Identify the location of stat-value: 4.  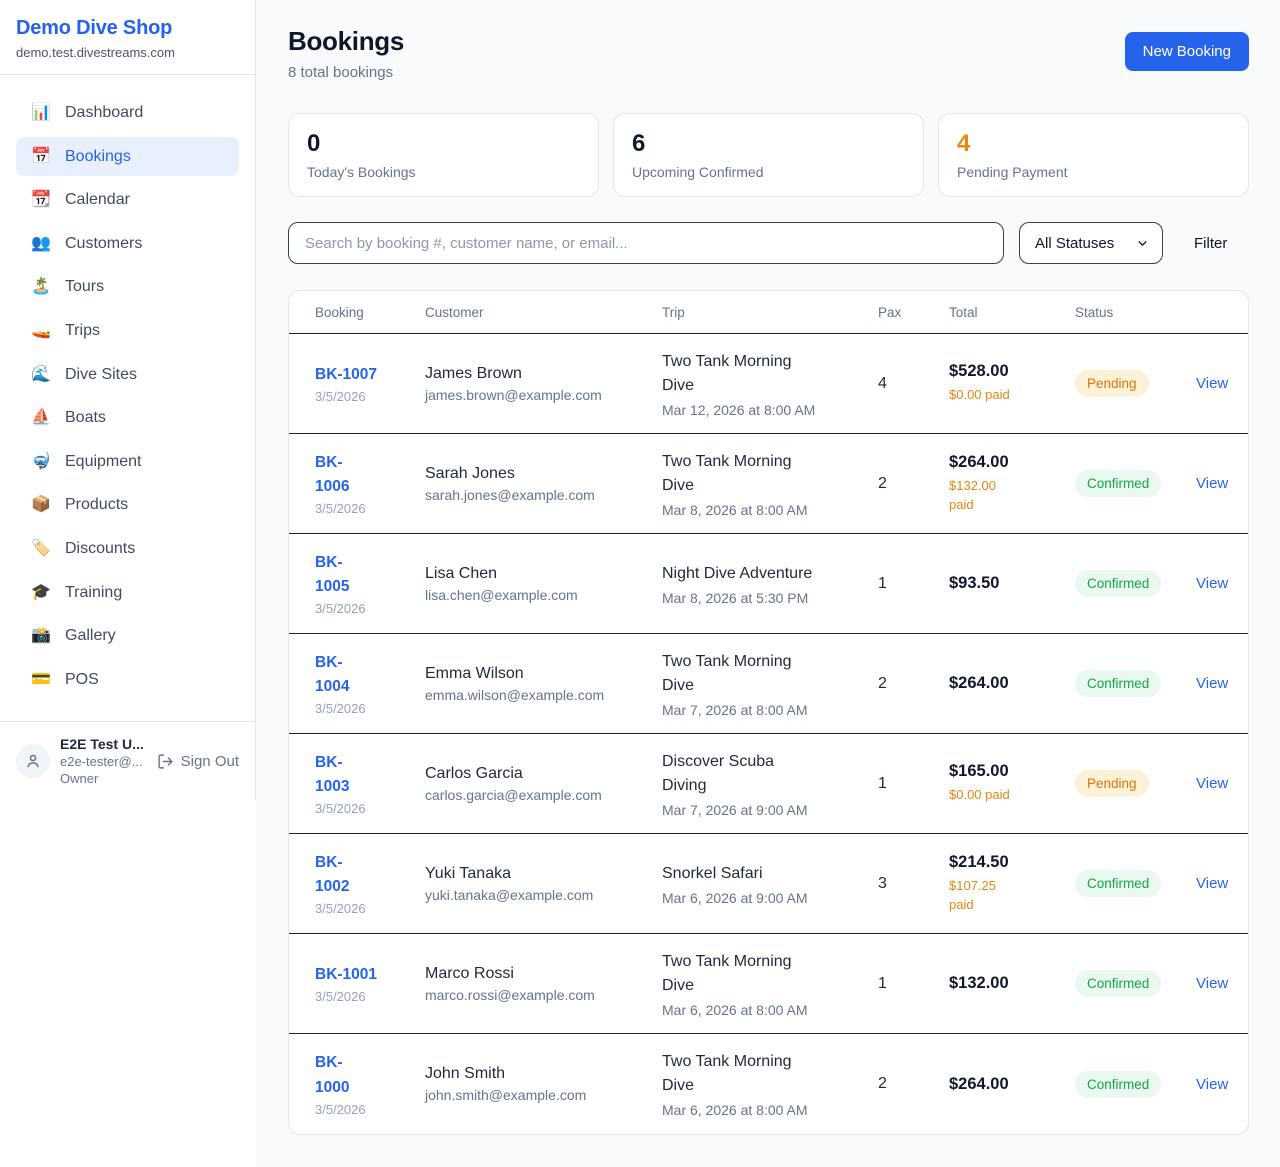
(964, 143).